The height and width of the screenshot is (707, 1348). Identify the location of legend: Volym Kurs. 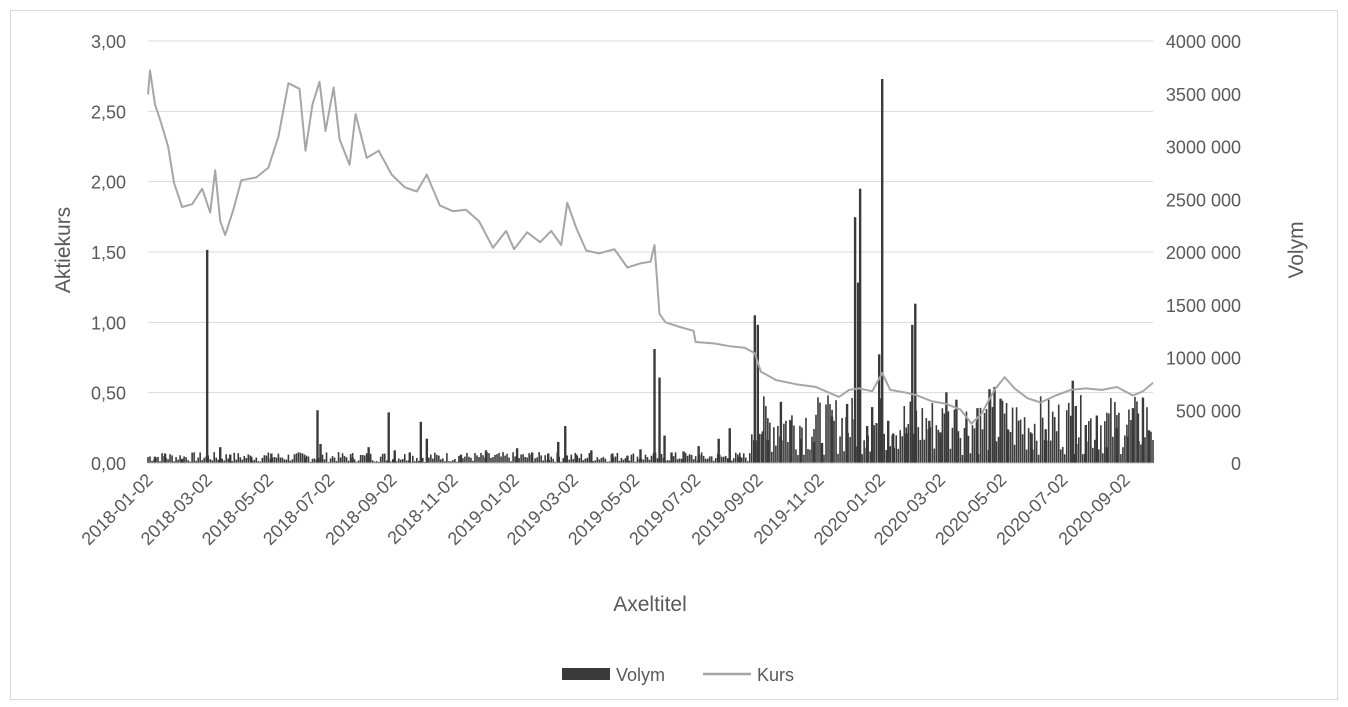
(678, 675).